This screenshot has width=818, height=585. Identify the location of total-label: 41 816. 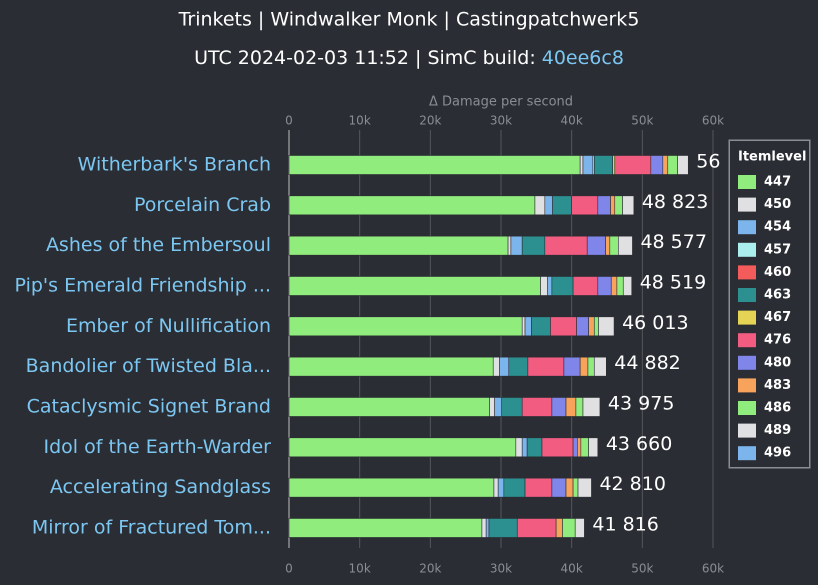
(625, 524).